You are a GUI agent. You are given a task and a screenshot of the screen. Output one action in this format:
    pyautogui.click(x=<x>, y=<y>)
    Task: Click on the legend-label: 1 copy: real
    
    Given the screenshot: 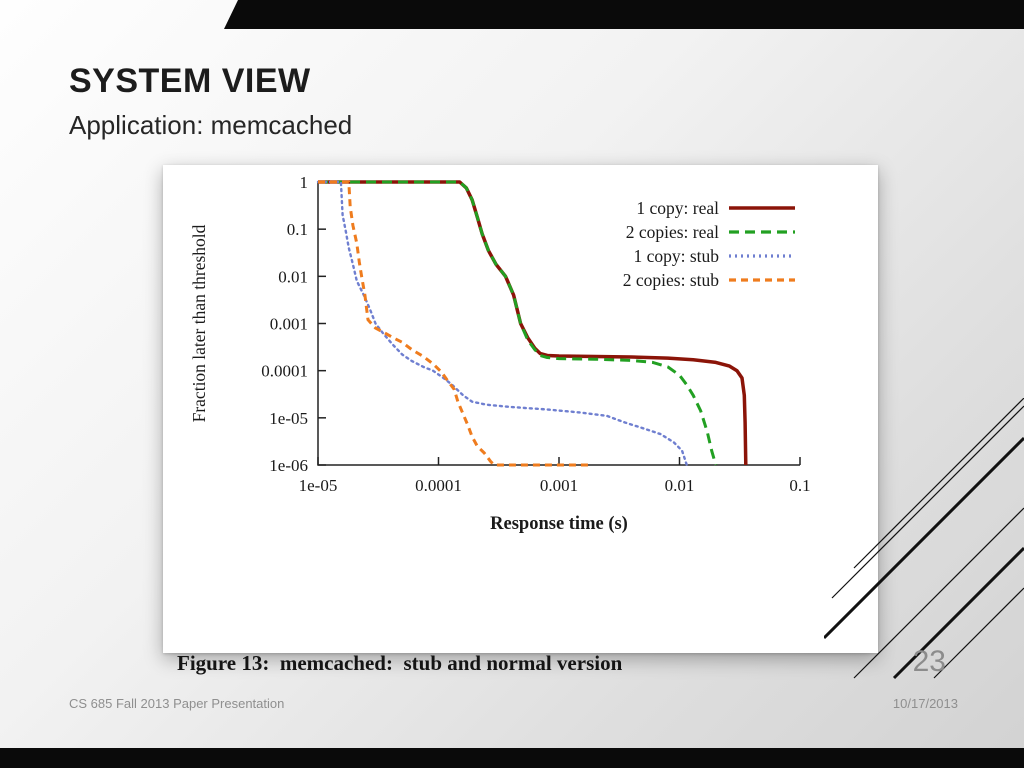 What is the action you would take?
    pyautogui.click(x=677, y=208)
    